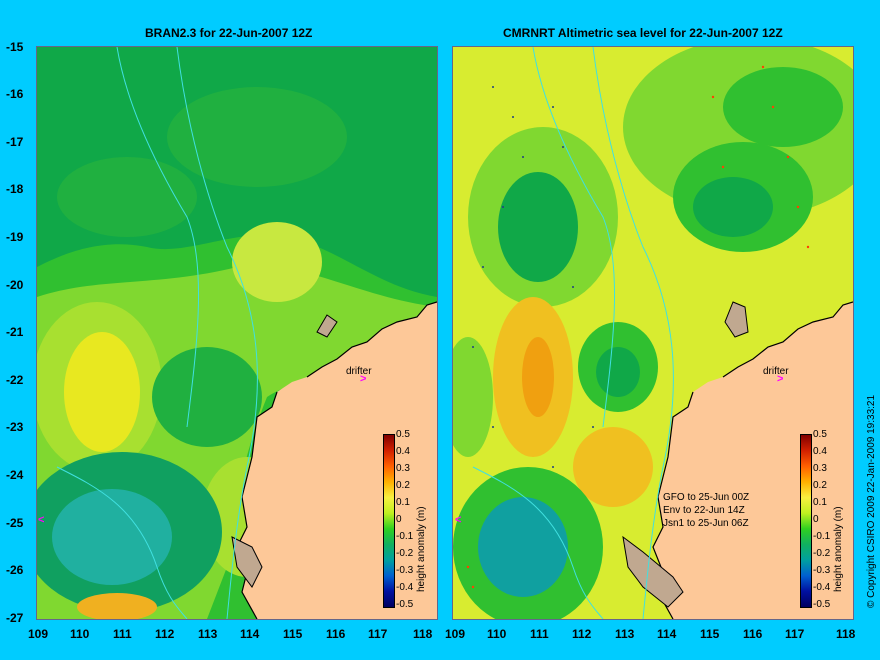 The width and height of the screenshot is (880, 660). Describe the element at coordinates (806, 521) in the screenshot. I see `colorbar-right` at that location.